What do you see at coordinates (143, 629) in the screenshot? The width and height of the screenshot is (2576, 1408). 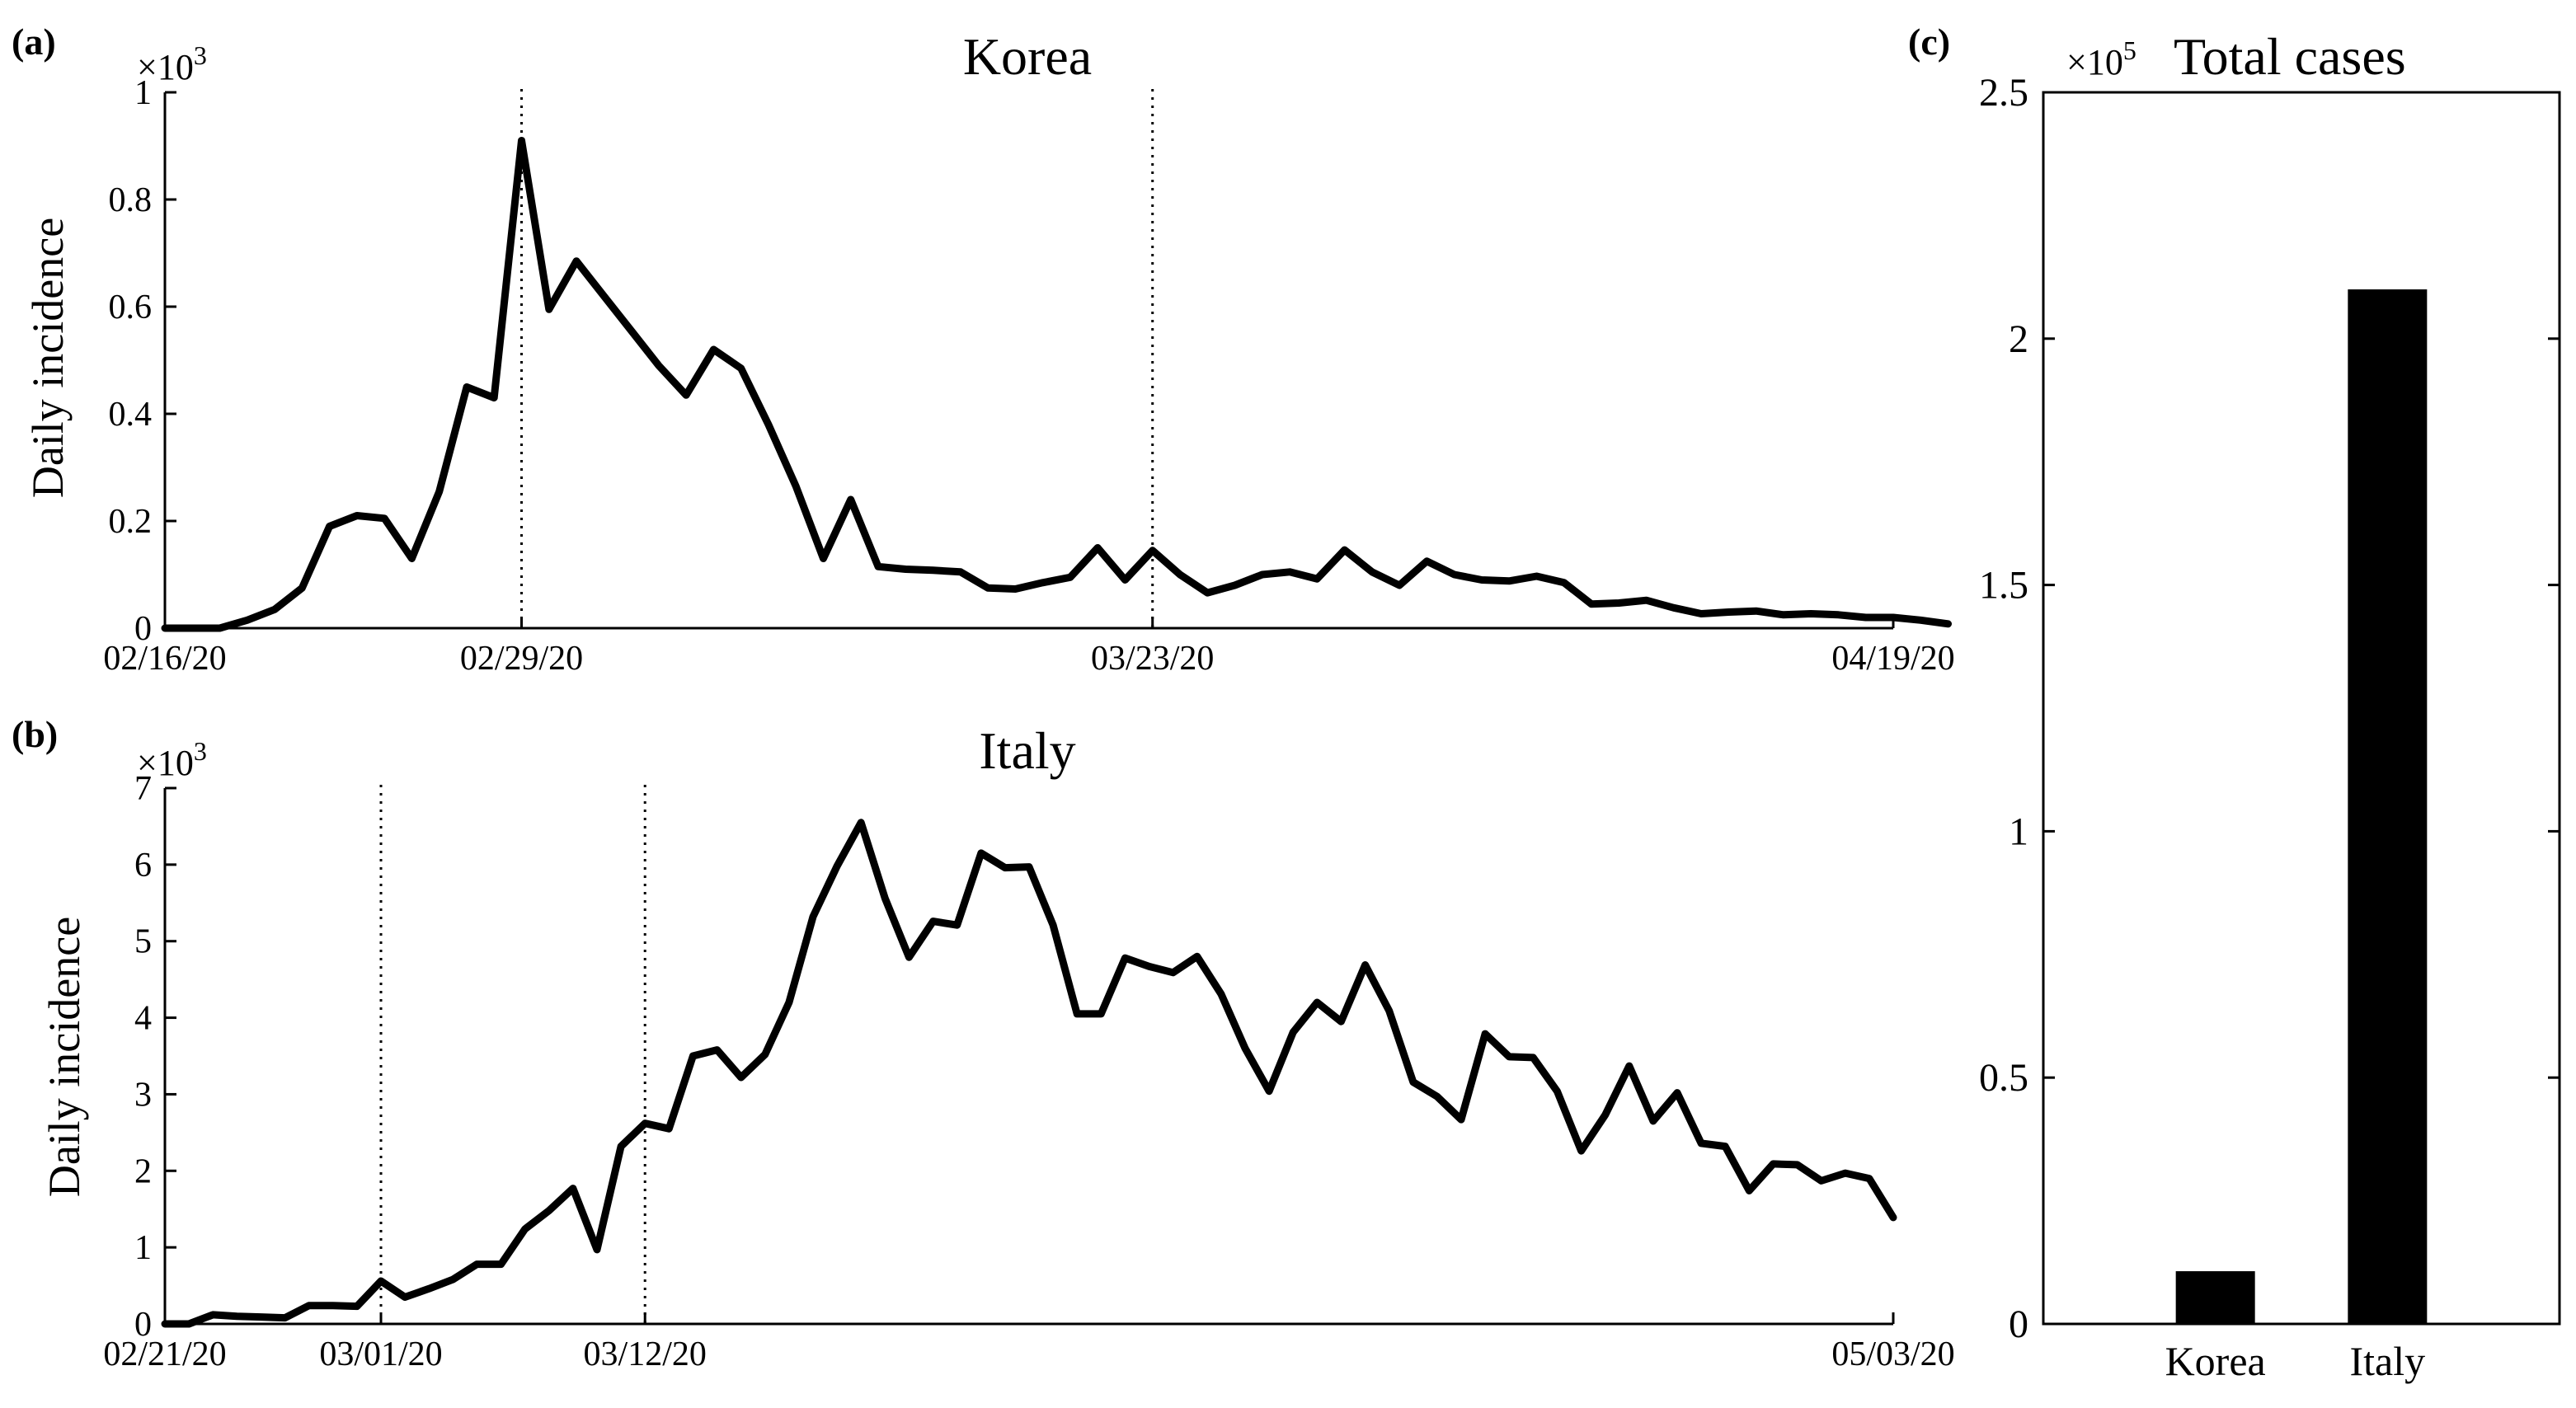 I see `korea-y-tick-label: 0` at bounding box center [143, 629].